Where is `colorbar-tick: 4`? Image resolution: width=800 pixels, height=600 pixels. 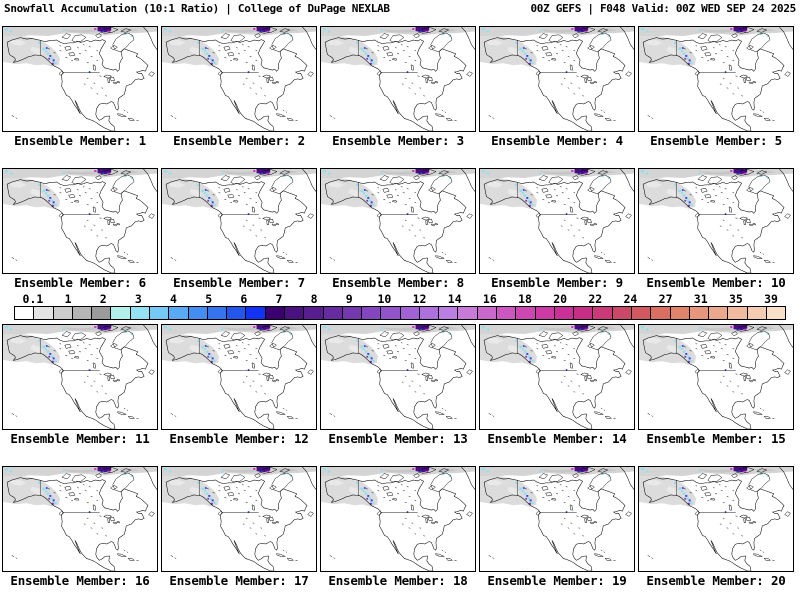 colorbar-tick: 4 is located at coordinates (173, 299).